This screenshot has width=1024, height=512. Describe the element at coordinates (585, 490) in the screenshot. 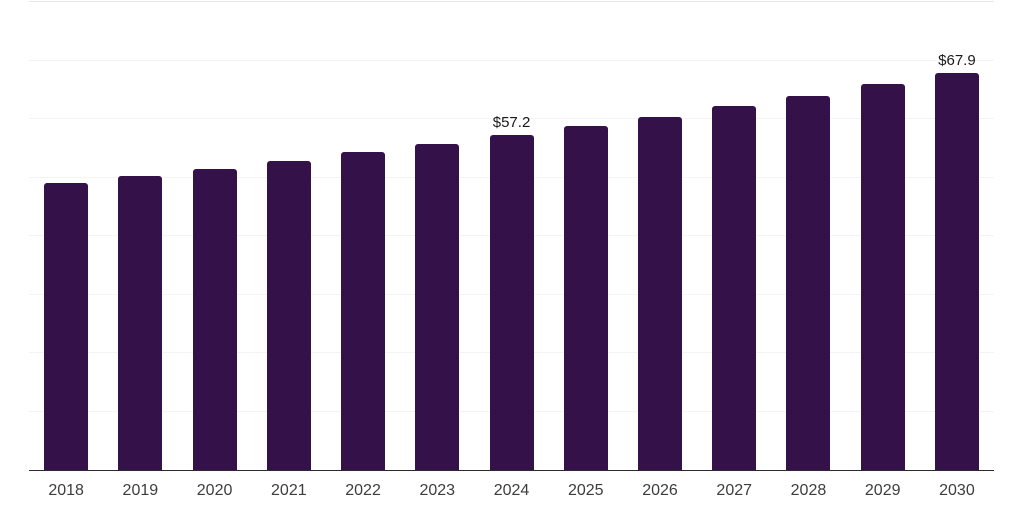

I see `x-axis-label: 2025` at that location.